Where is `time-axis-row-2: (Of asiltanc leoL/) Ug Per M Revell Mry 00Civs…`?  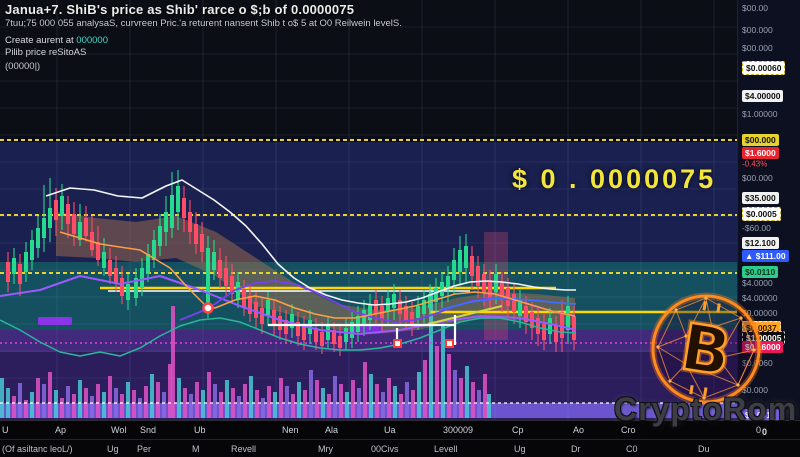
time-axis-row-2: (Of asiltanc leoL/) Ug Per M Revell Mry 00Civs… is located at coordinates (400, 448).